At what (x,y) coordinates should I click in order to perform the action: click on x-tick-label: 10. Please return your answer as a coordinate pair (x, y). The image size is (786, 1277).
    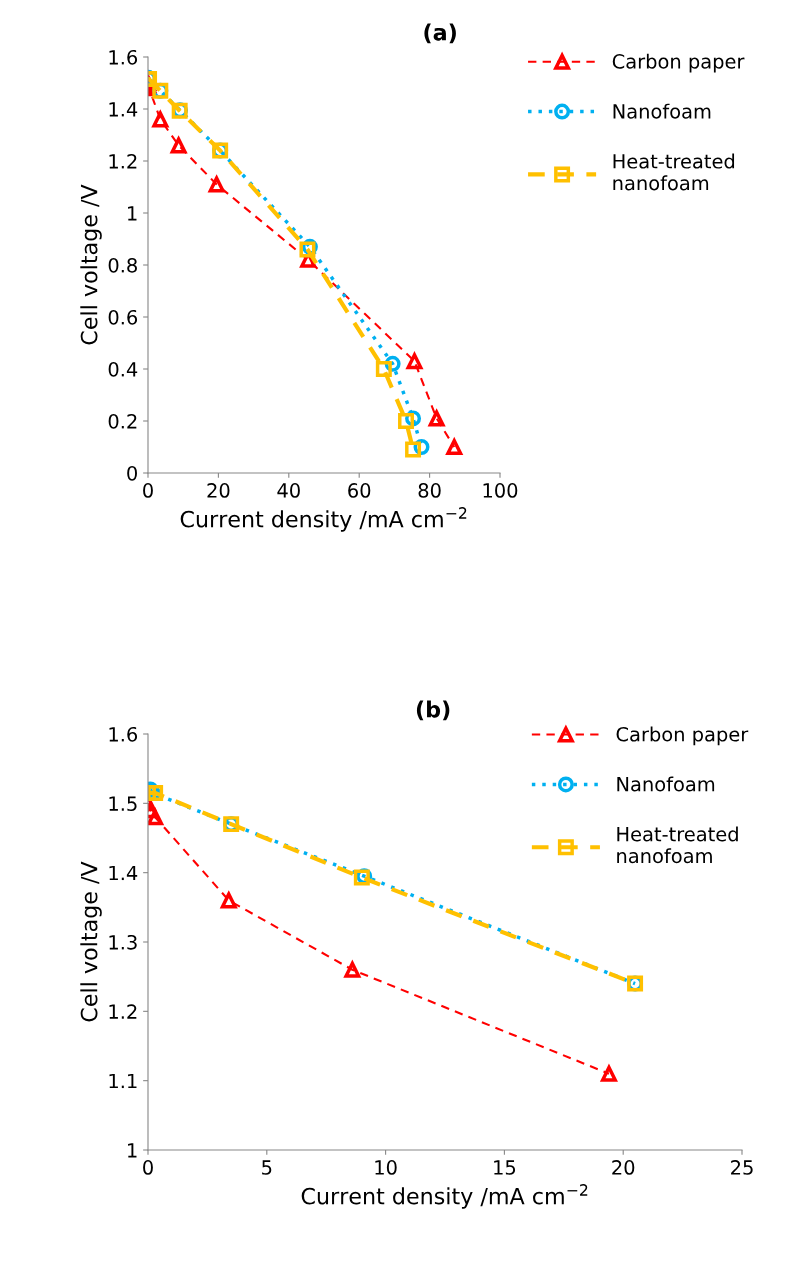
    Looking at the image, I should click on (386, 1167).